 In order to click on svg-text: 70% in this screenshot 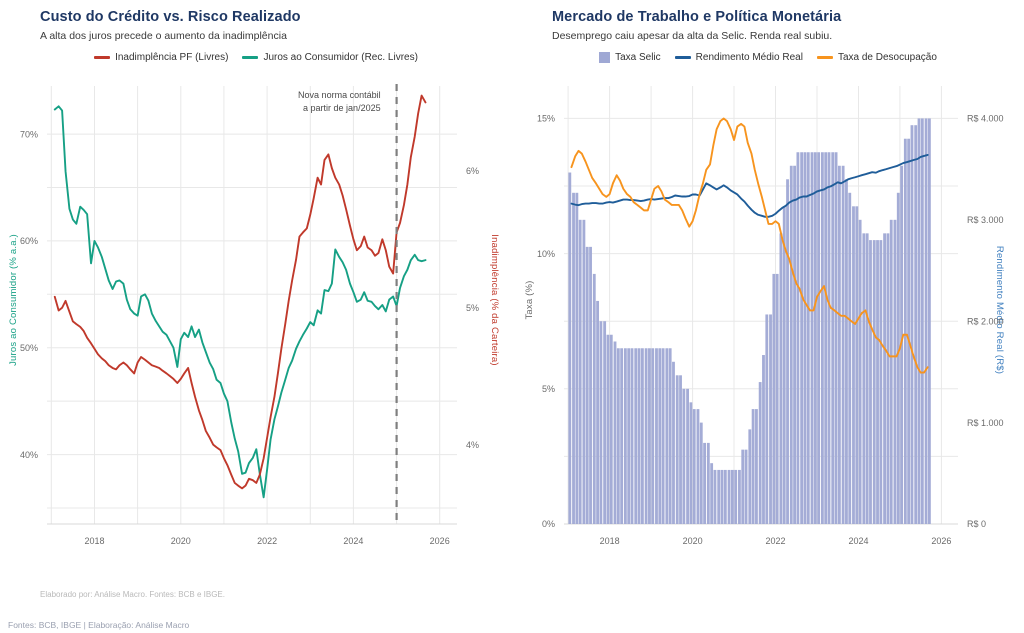, I will do `click(29, 134)`.